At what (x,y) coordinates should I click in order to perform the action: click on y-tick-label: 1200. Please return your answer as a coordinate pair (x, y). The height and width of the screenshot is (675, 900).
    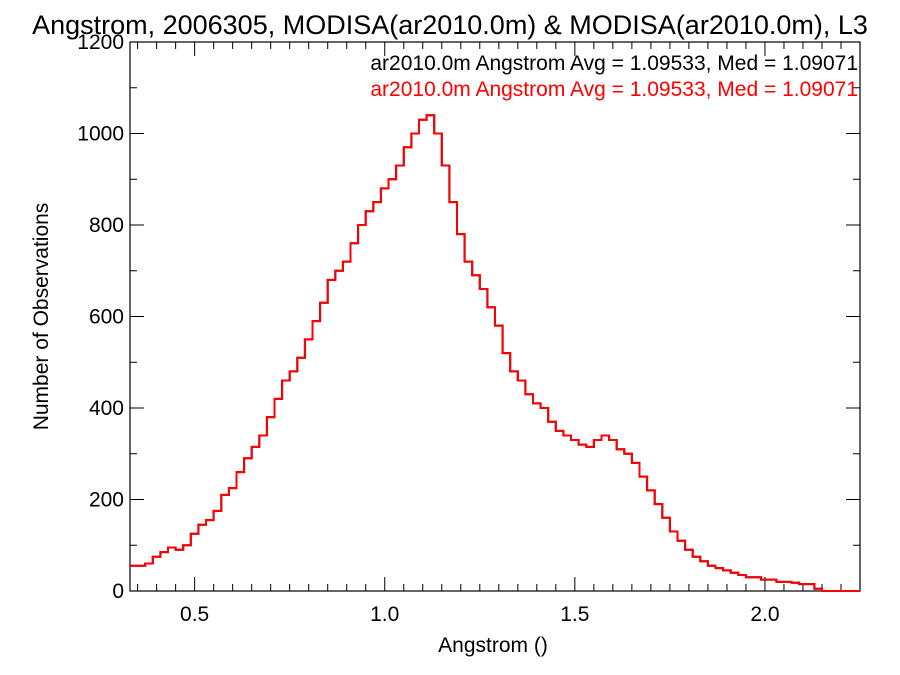
    Looking at the image, I should click on (100, 42).